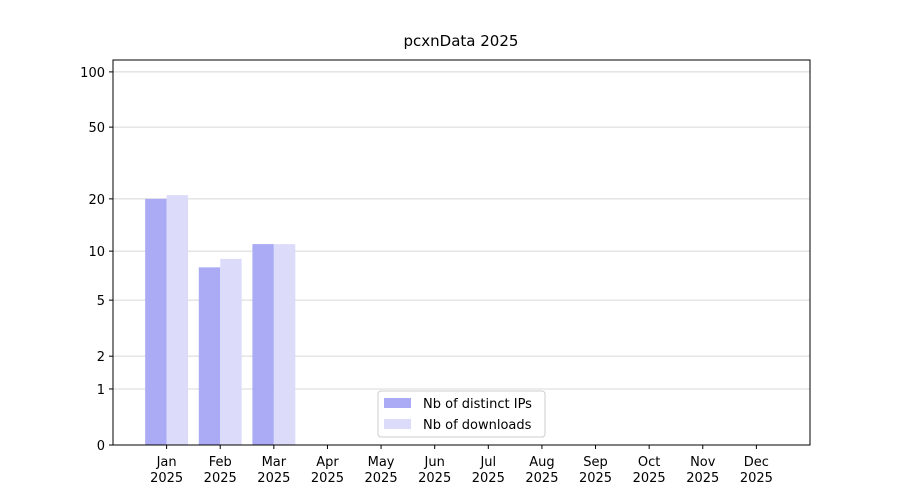 Image resolution: width=900 pixels, height=500 pixels. I want to click on x-tick-label: Jul 2025, so click(488, 470).